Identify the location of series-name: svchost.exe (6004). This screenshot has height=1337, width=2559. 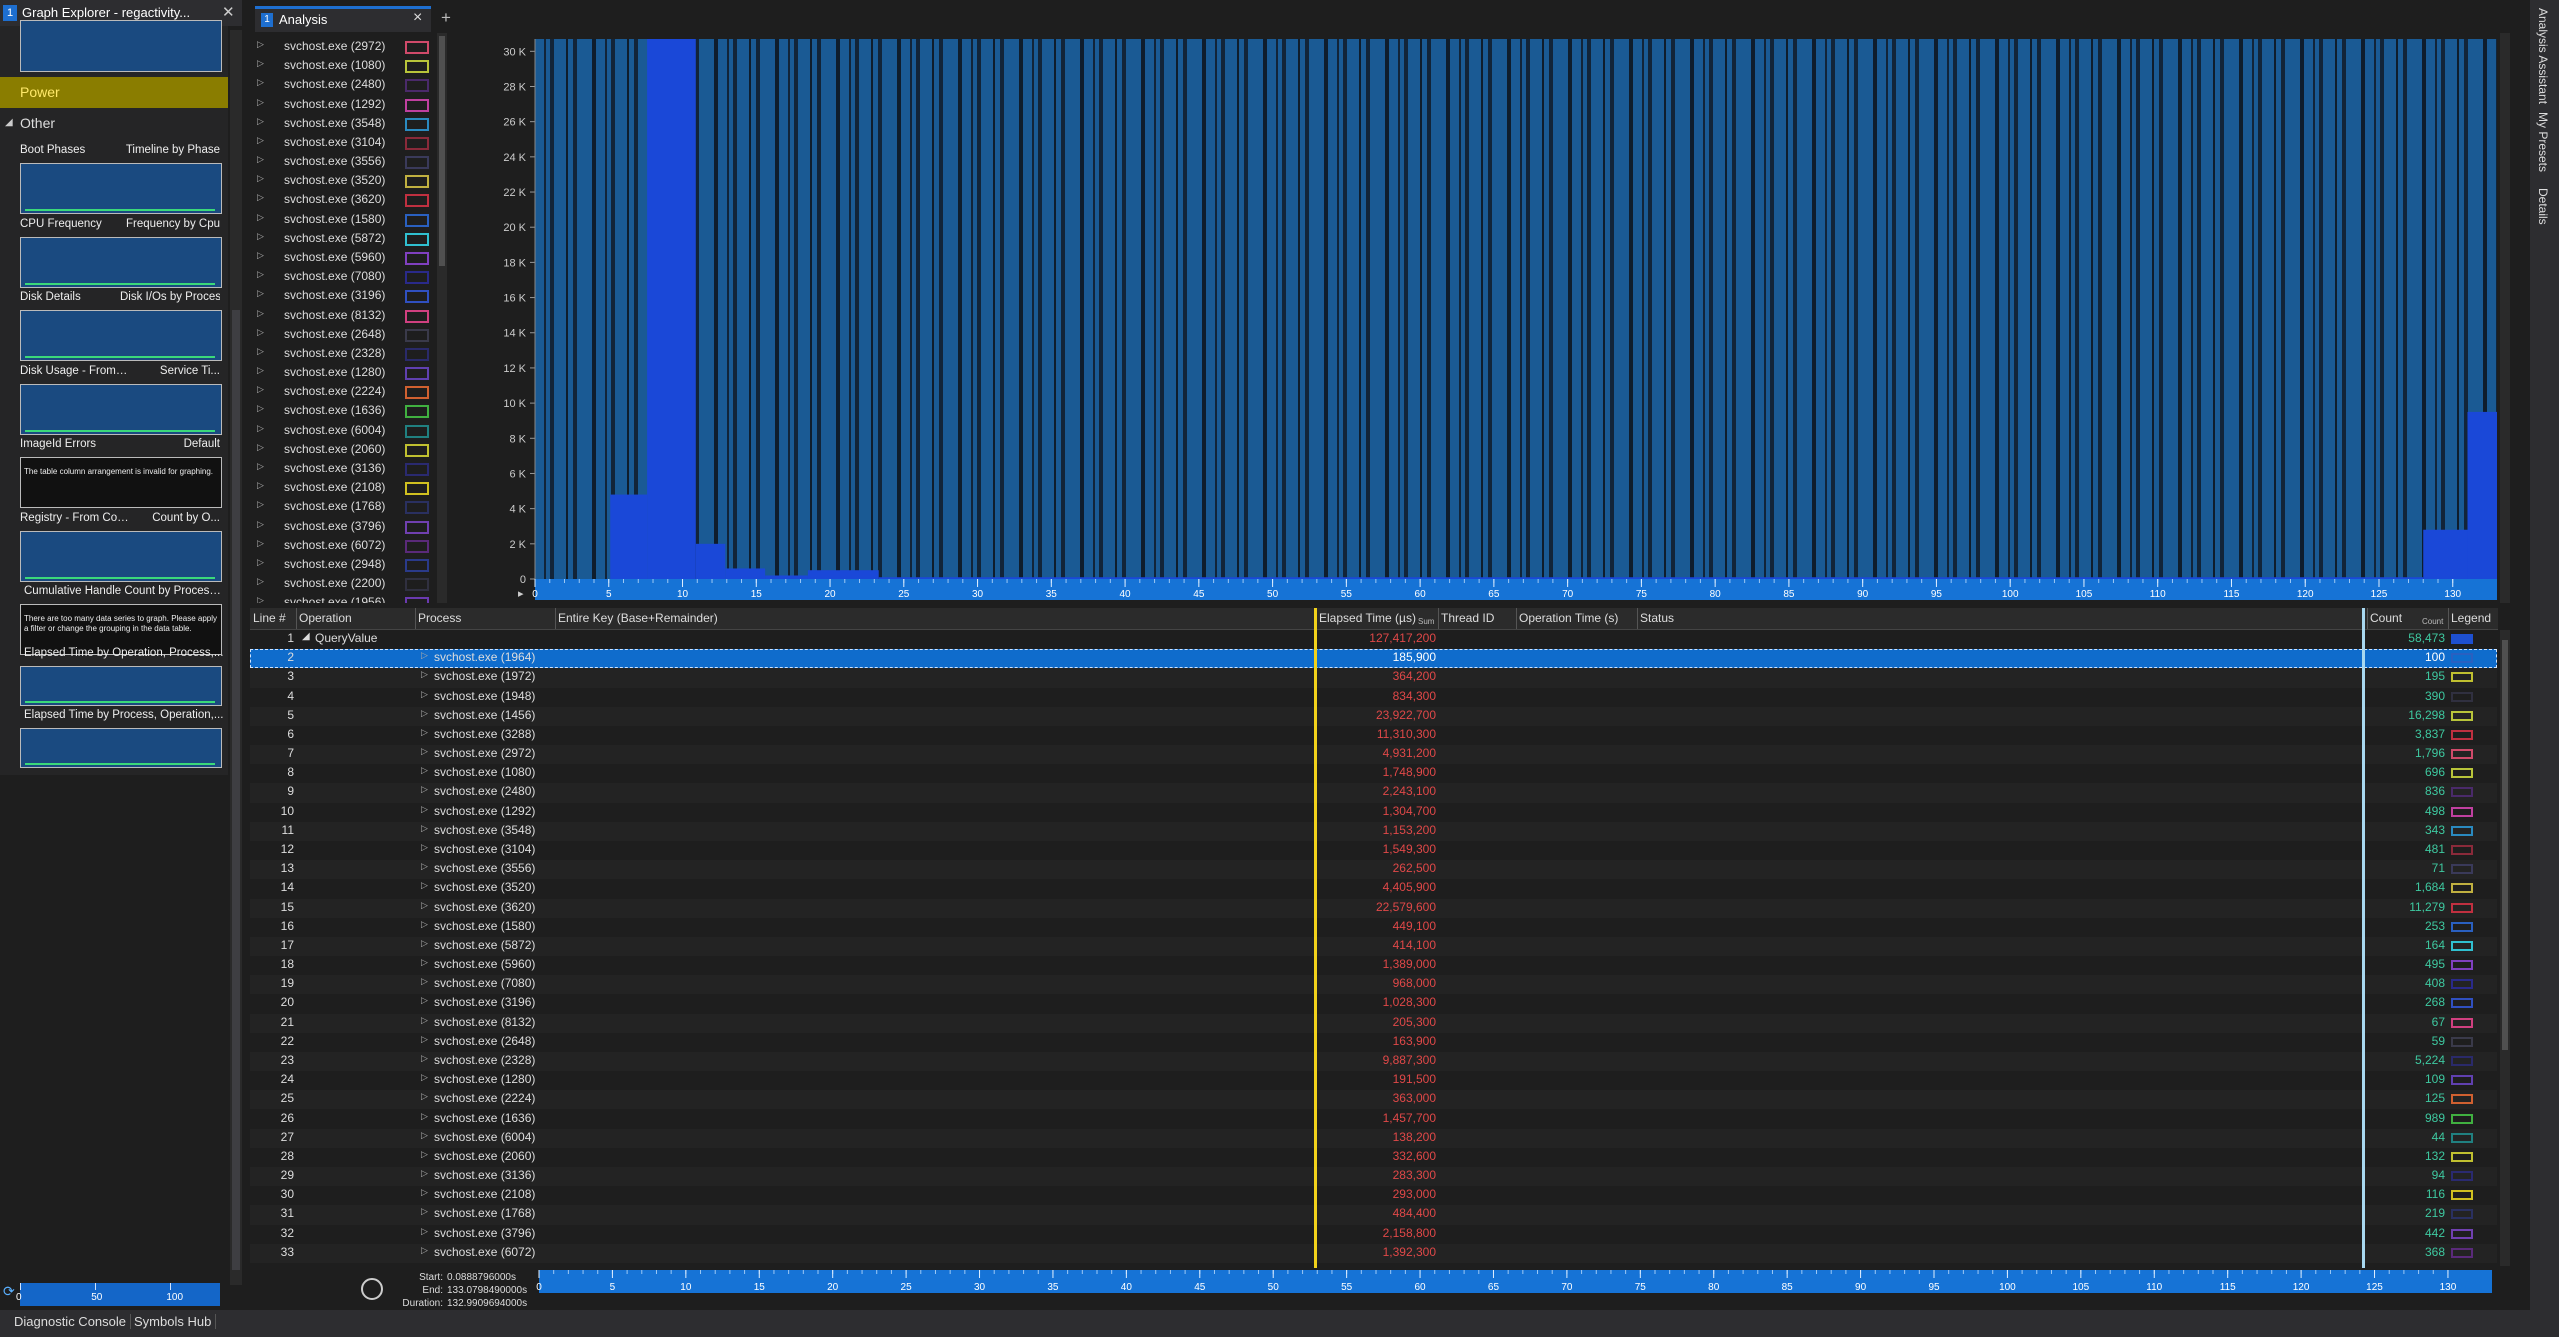
(335, 429).